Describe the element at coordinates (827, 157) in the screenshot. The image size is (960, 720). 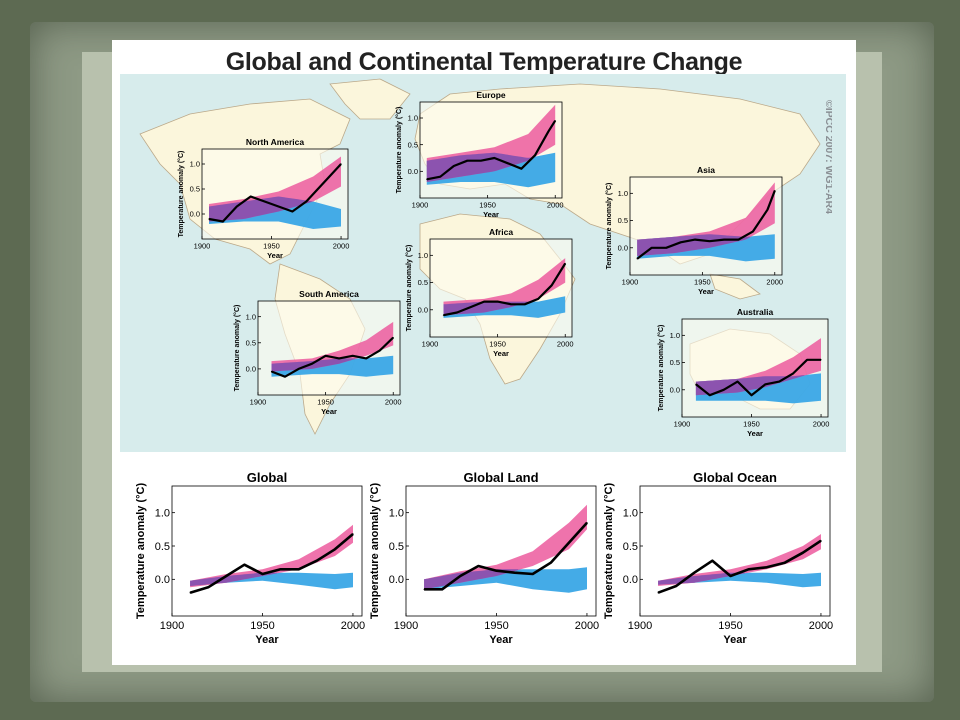
I see `copyright-label: ©IPCC 2007: WG1-AR4` at that location.